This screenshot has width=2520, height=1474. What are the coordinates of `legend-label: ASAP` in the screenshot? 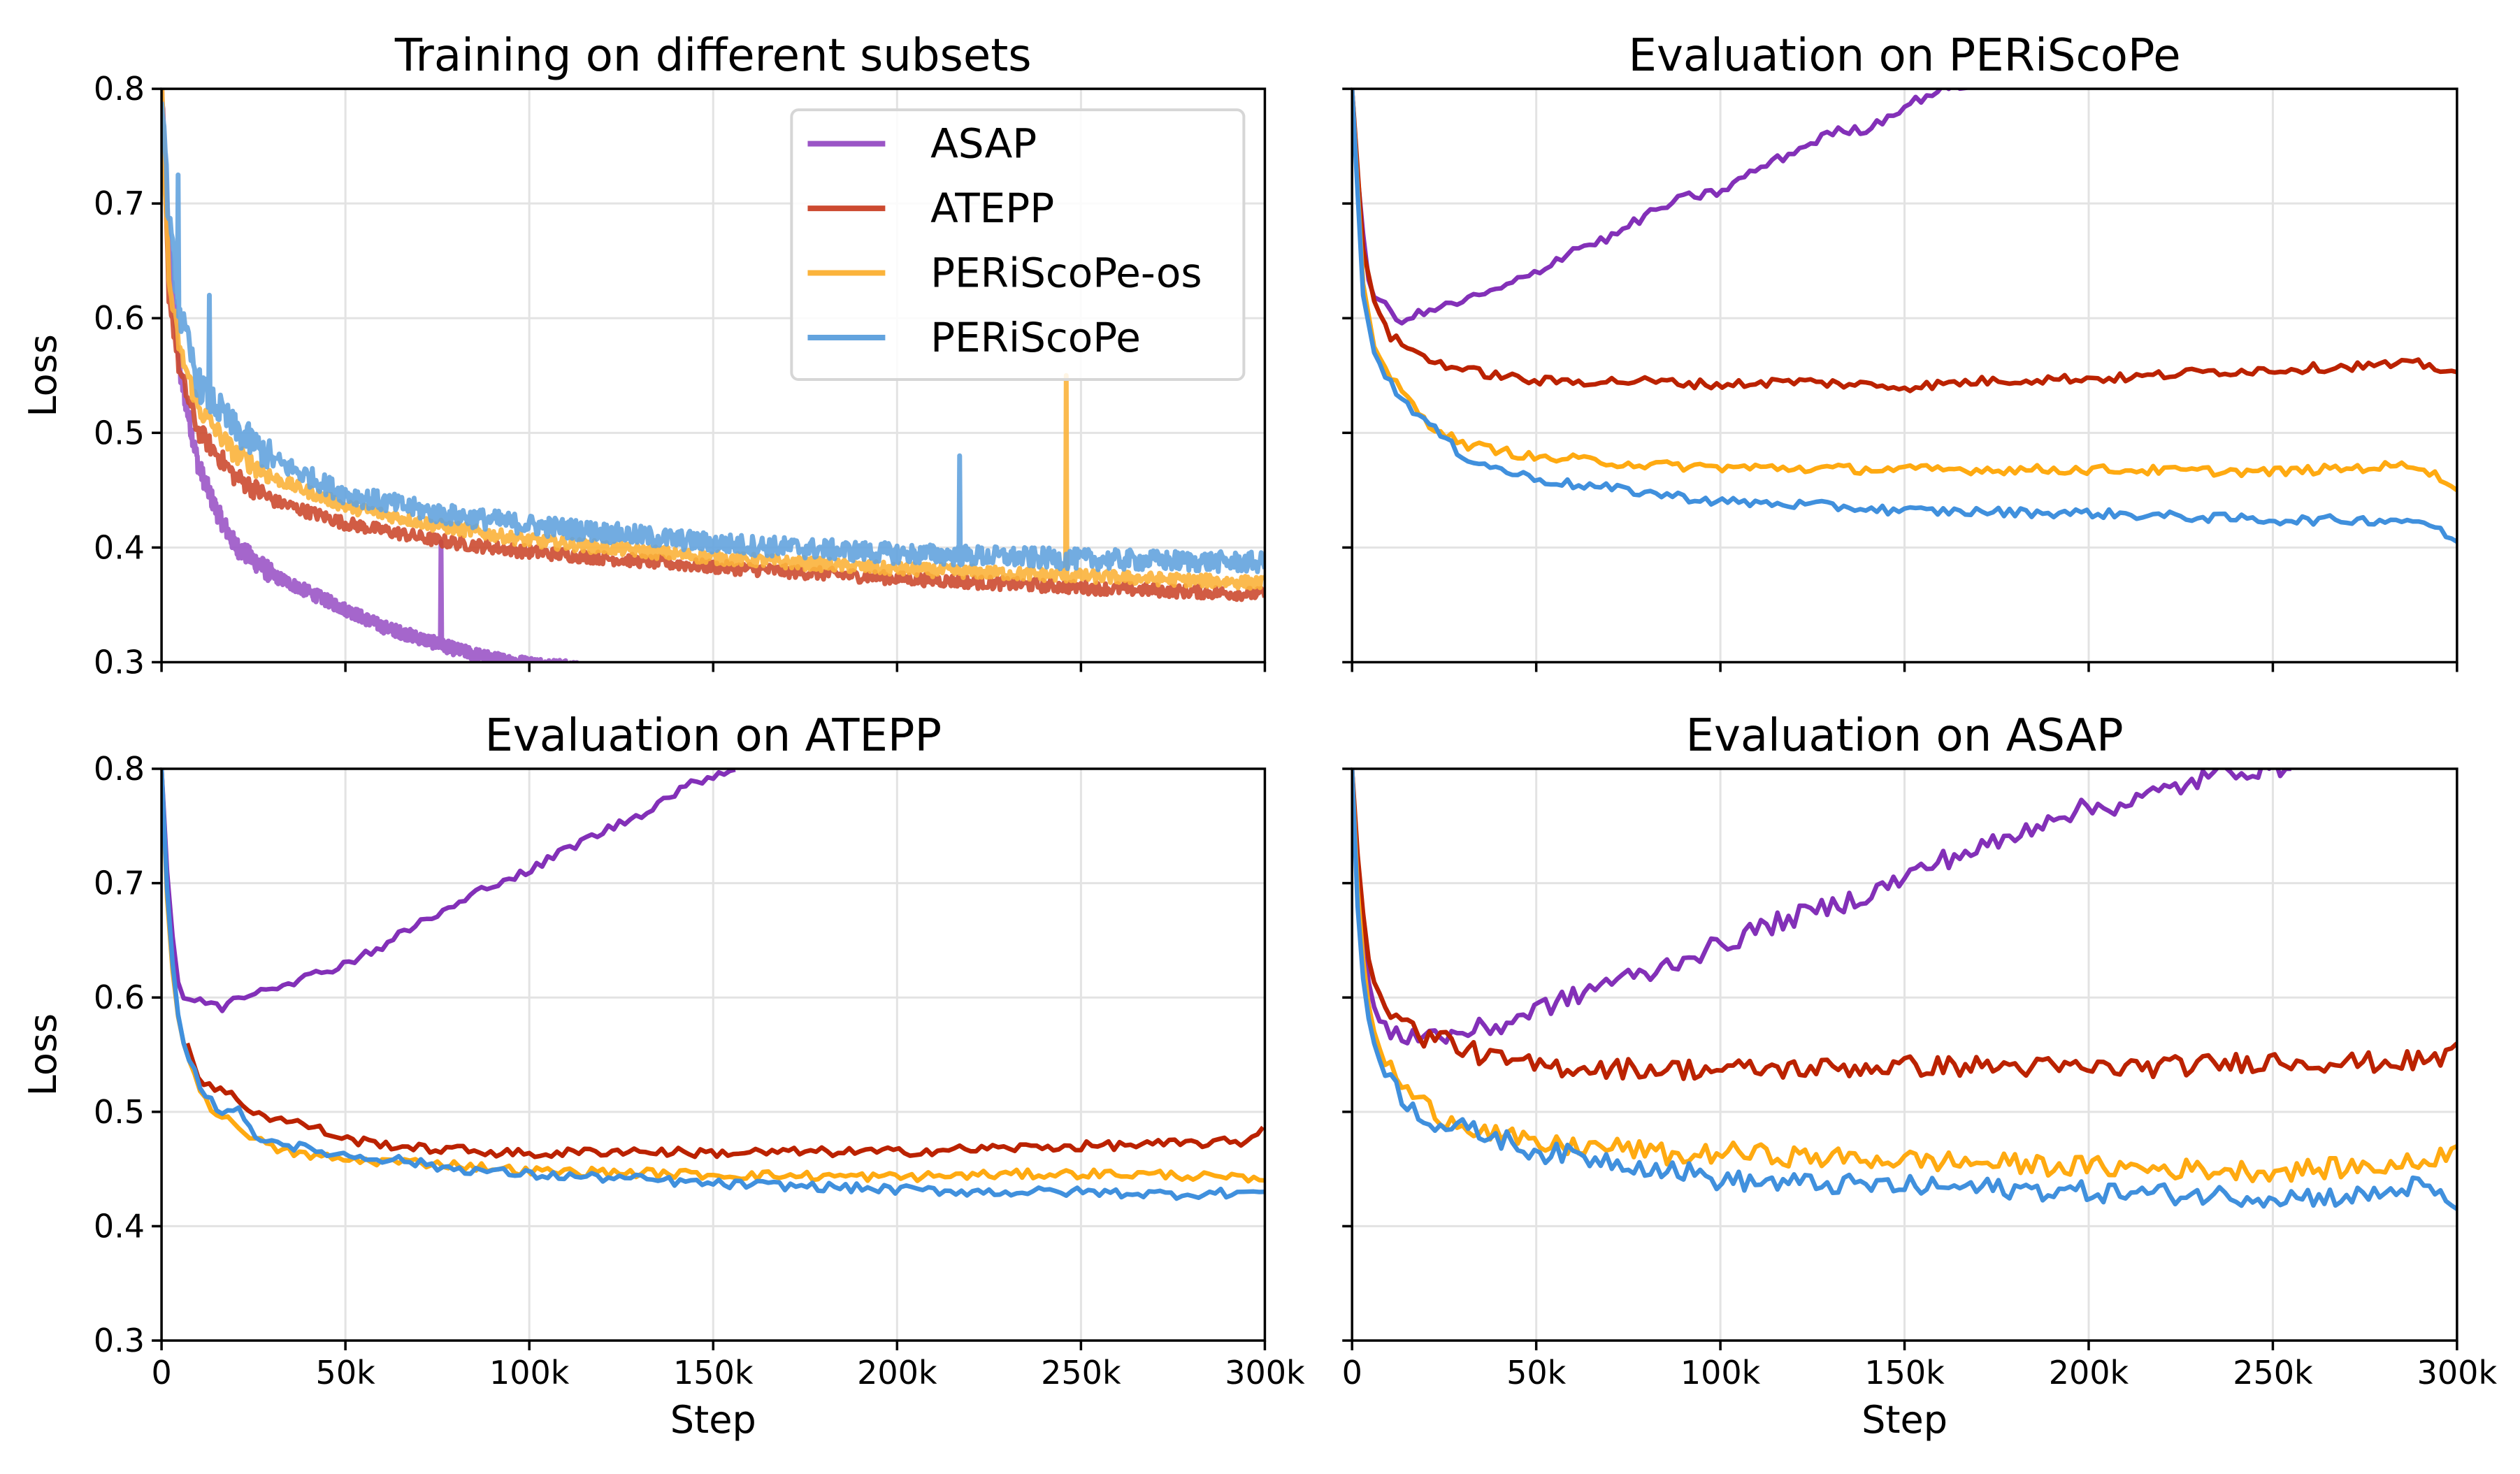 It's located at (983, 144).